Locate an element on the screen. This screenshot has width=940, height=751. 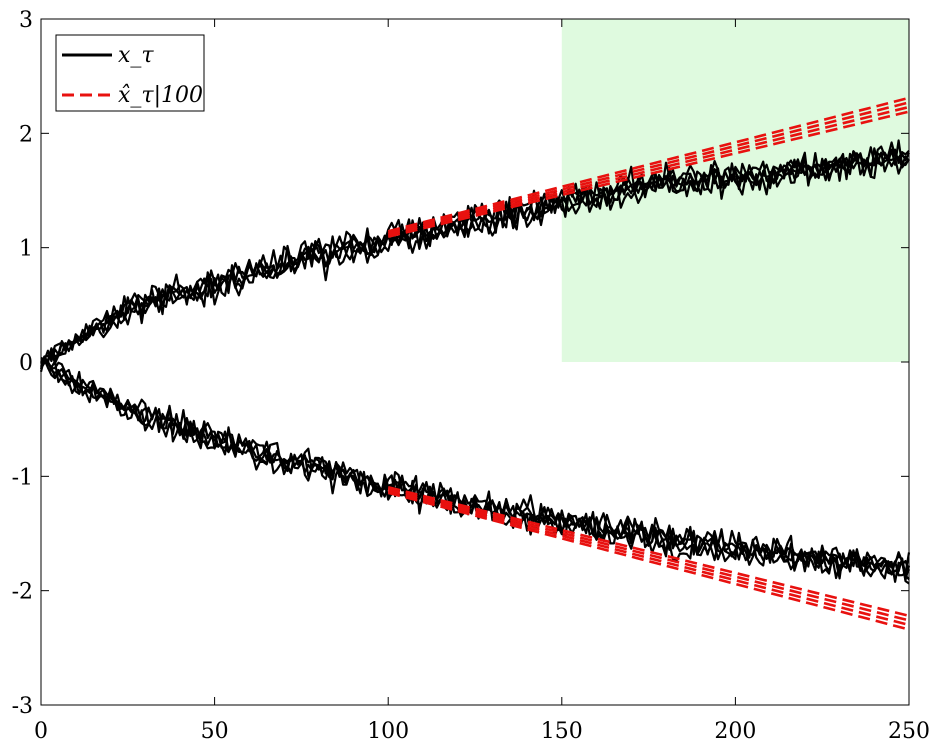
y-tick-label--3: -3 is located at coordinates (22, 706).